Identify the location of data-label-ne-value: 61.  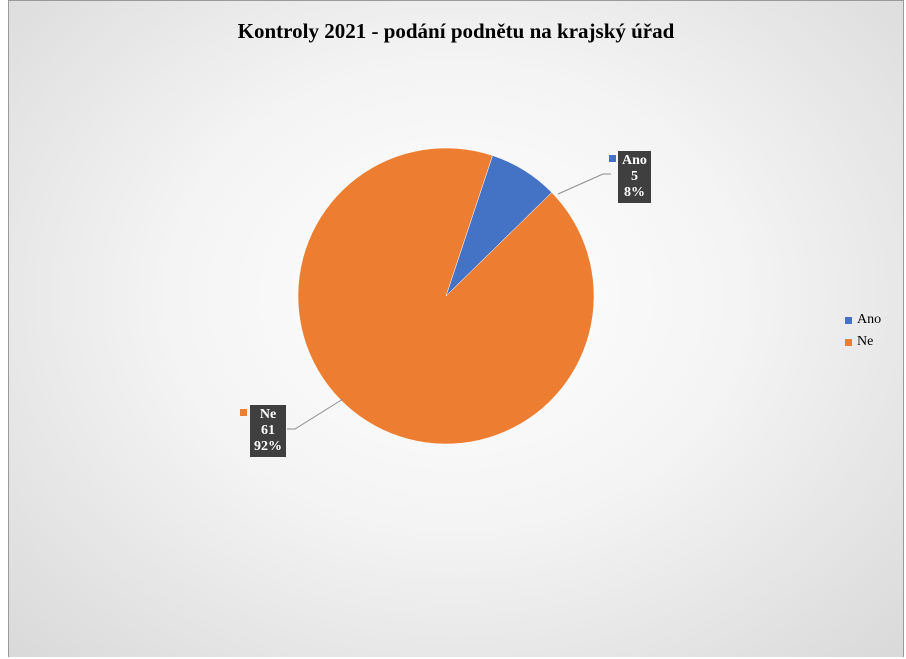
(268, 430).